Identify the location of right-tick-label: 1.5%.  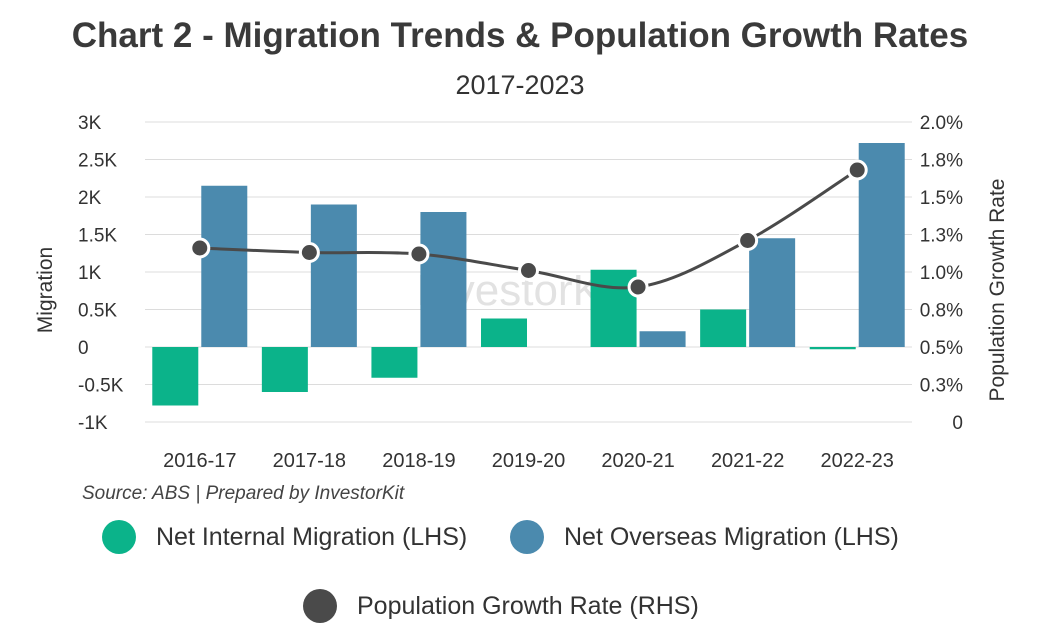
(941, 198).